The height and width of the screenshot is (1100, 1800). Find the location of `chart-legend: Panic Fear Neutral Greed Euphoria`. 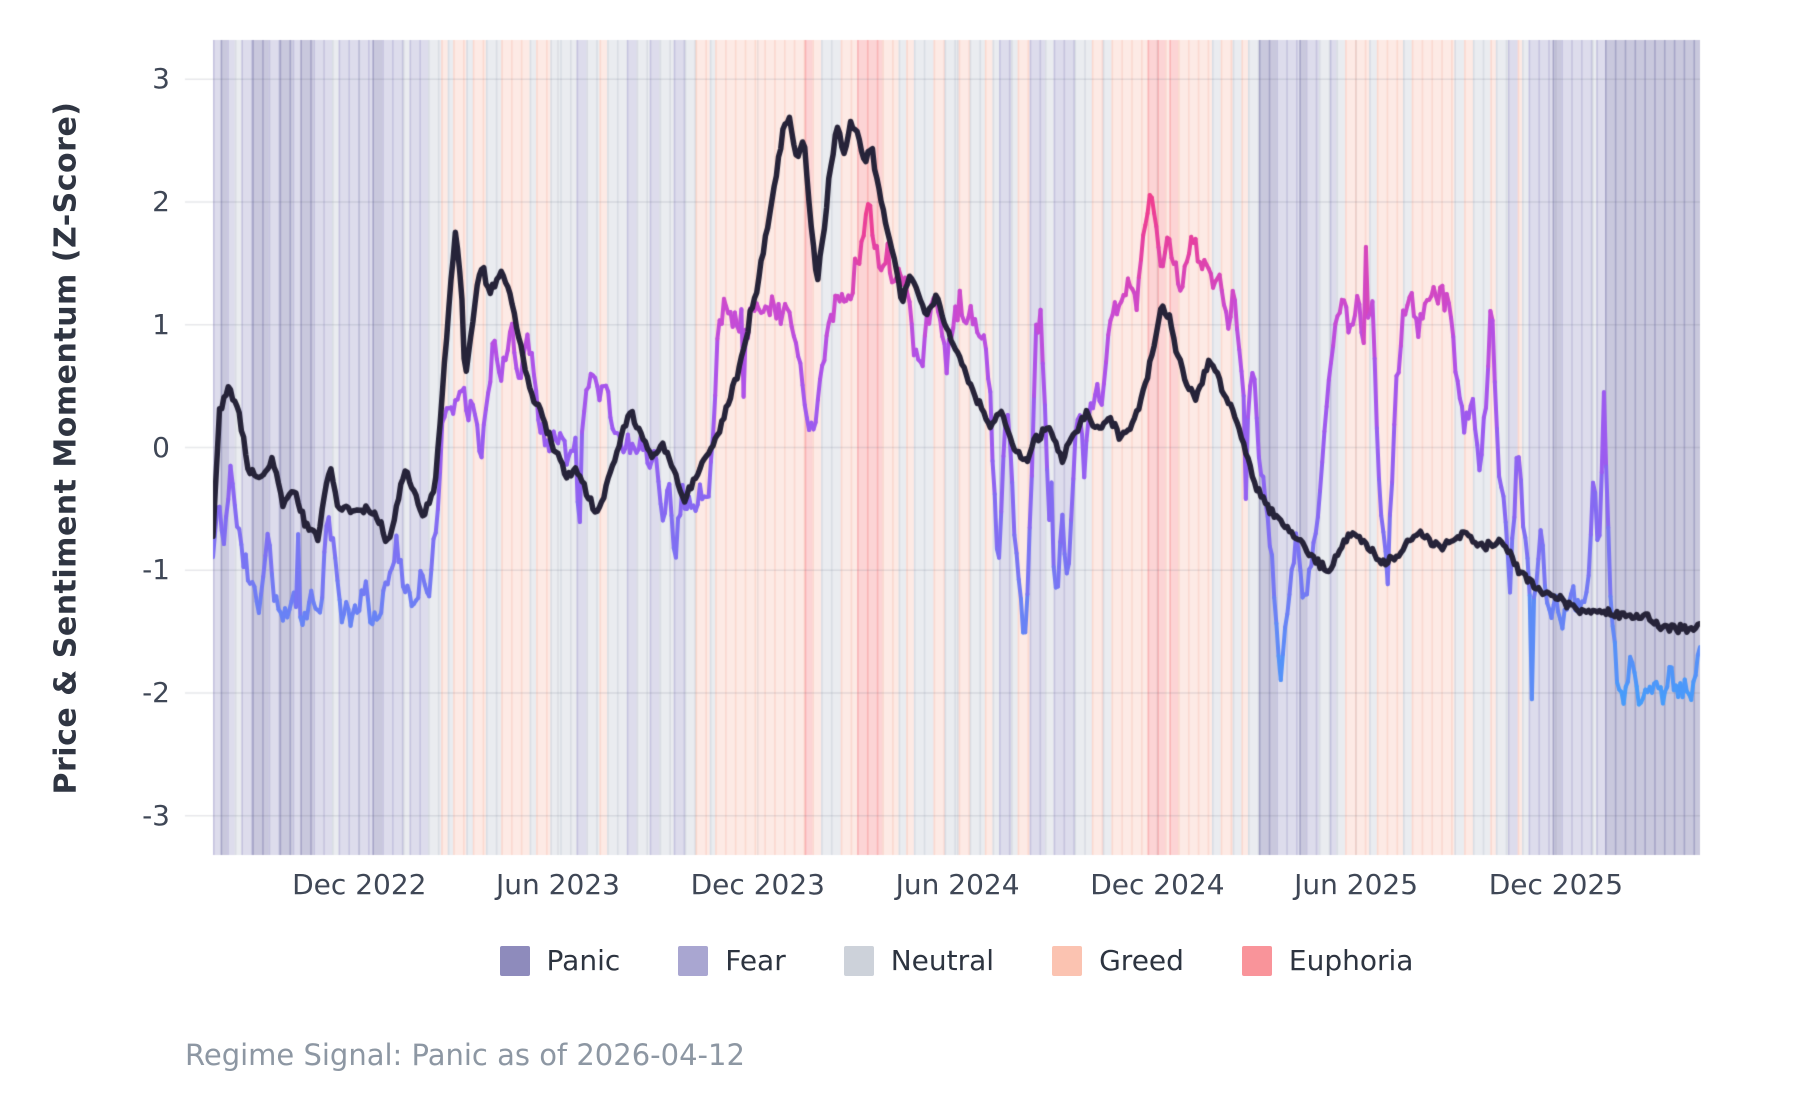

chart-legend: Panic Fear Neutral Greed Euphoria is located at coordinates (956, 960).